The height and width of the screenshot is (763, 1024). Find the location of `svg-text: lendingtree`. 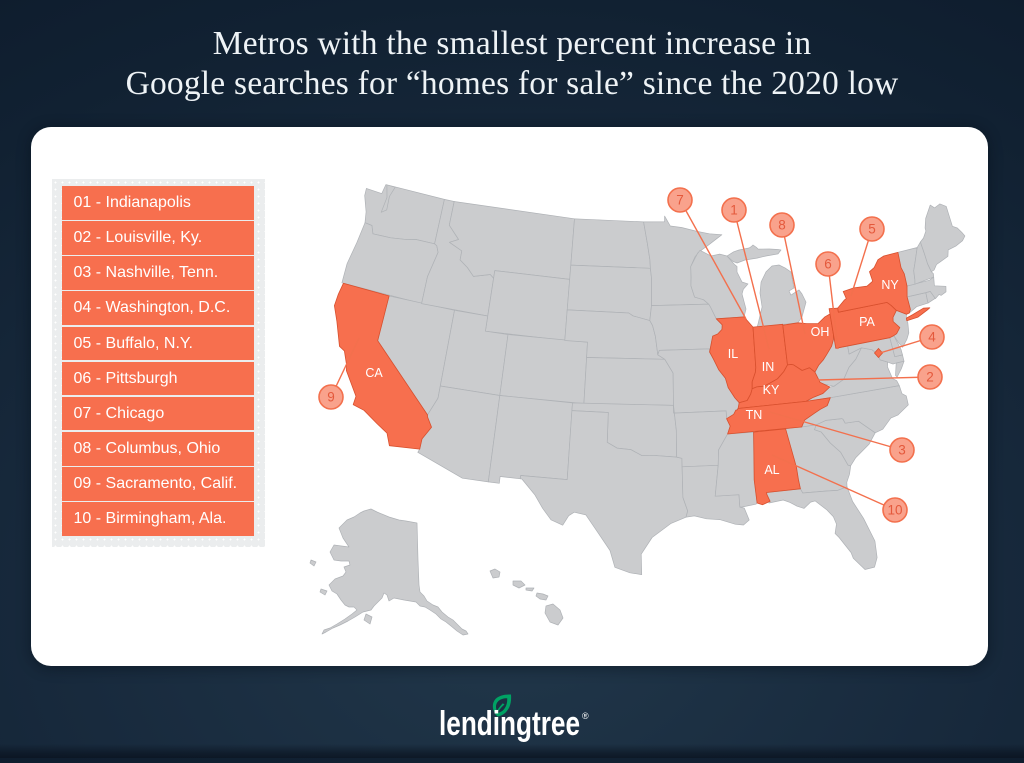

svg-text: lendingtree is located at coordinates (509, 724).